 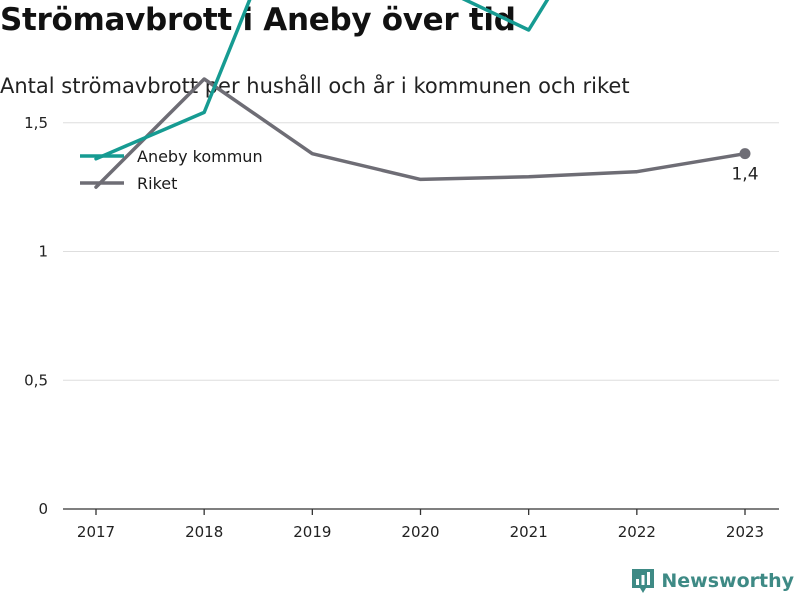 What do you see at coordinates (643, 581) in the screenshot?
I see `newsworthy-logo-icon` at bounding box center [643, 581].